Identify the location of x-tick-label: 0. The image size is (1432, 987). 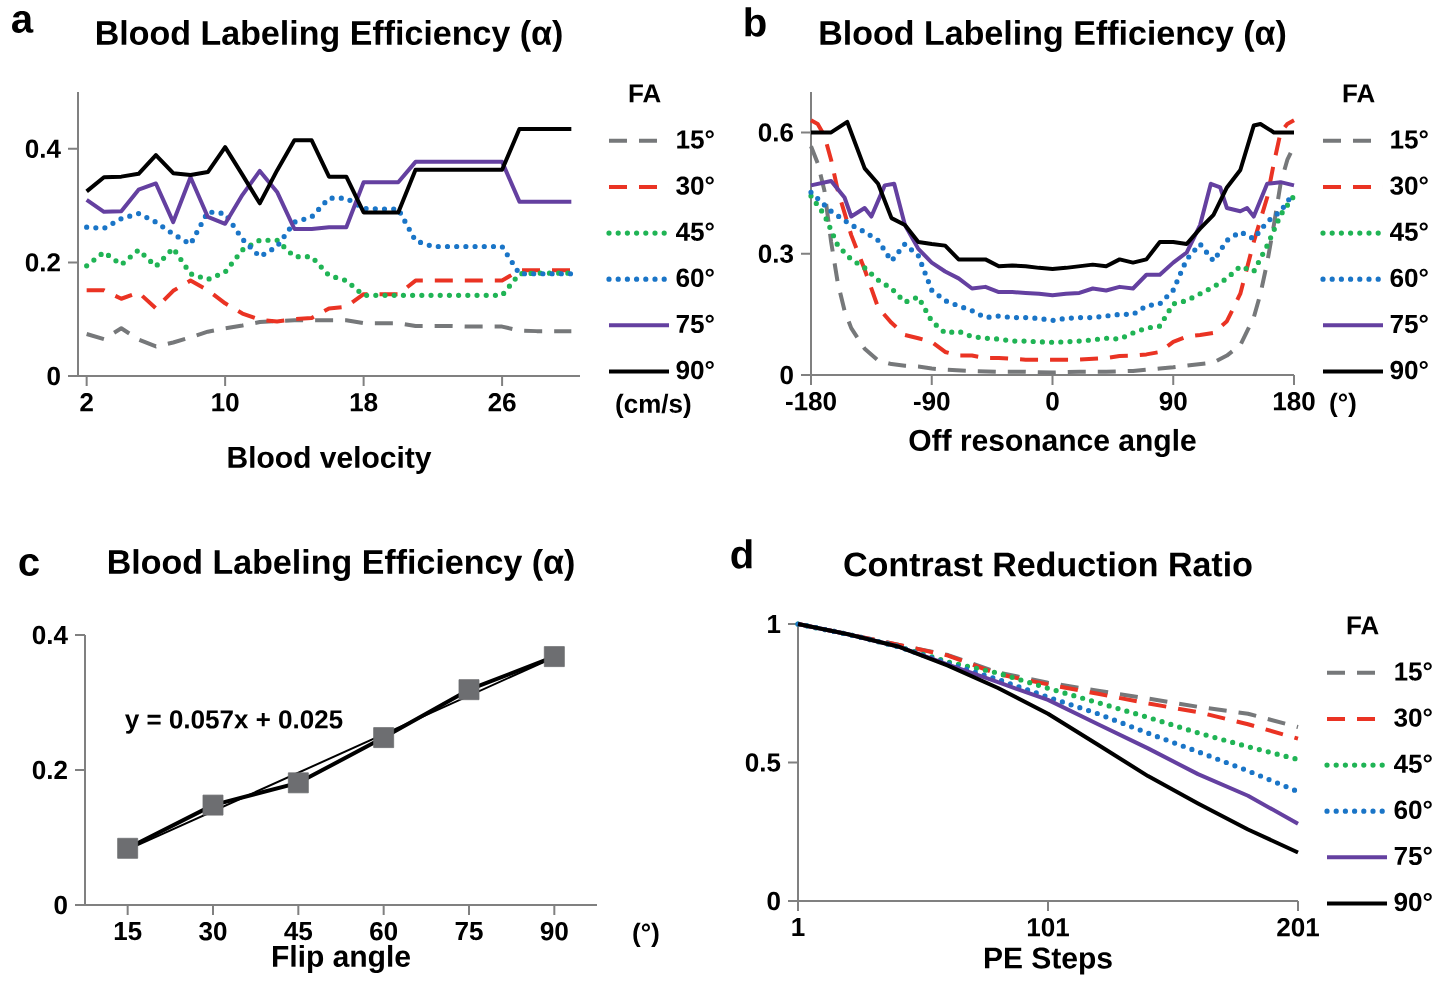
(1052, 401).